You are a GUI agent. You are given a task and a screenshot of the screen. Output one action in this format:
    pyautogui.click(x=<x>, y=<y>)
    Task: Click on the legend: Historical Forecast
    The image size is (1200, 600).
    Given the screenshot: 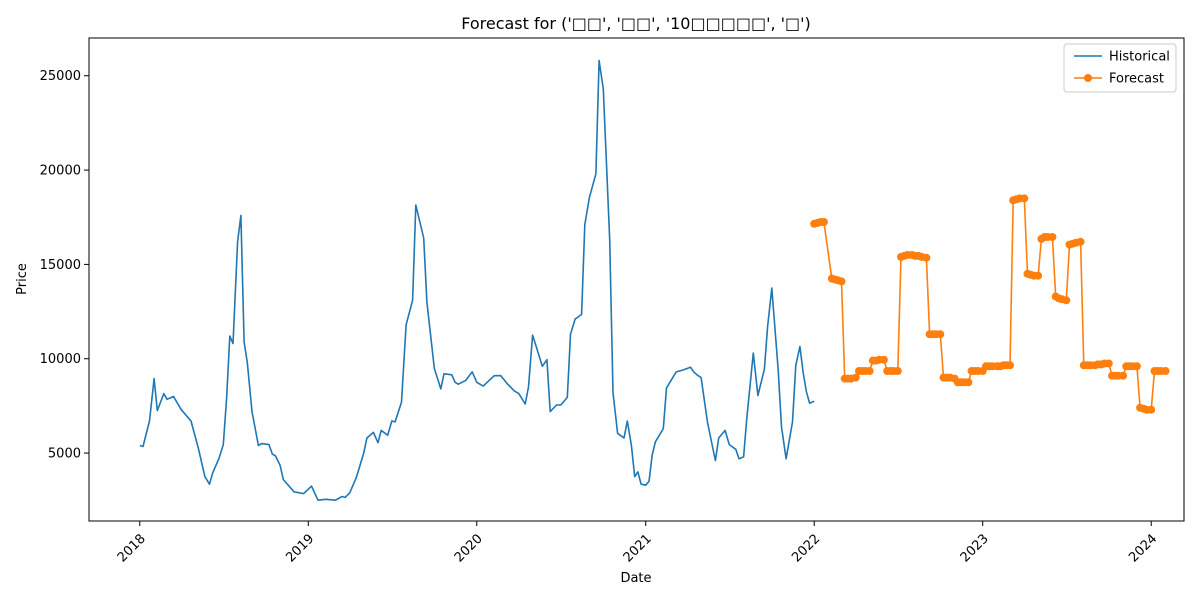 What is the action you would take?
    pyautogui.click(x=1120, y=68)
    